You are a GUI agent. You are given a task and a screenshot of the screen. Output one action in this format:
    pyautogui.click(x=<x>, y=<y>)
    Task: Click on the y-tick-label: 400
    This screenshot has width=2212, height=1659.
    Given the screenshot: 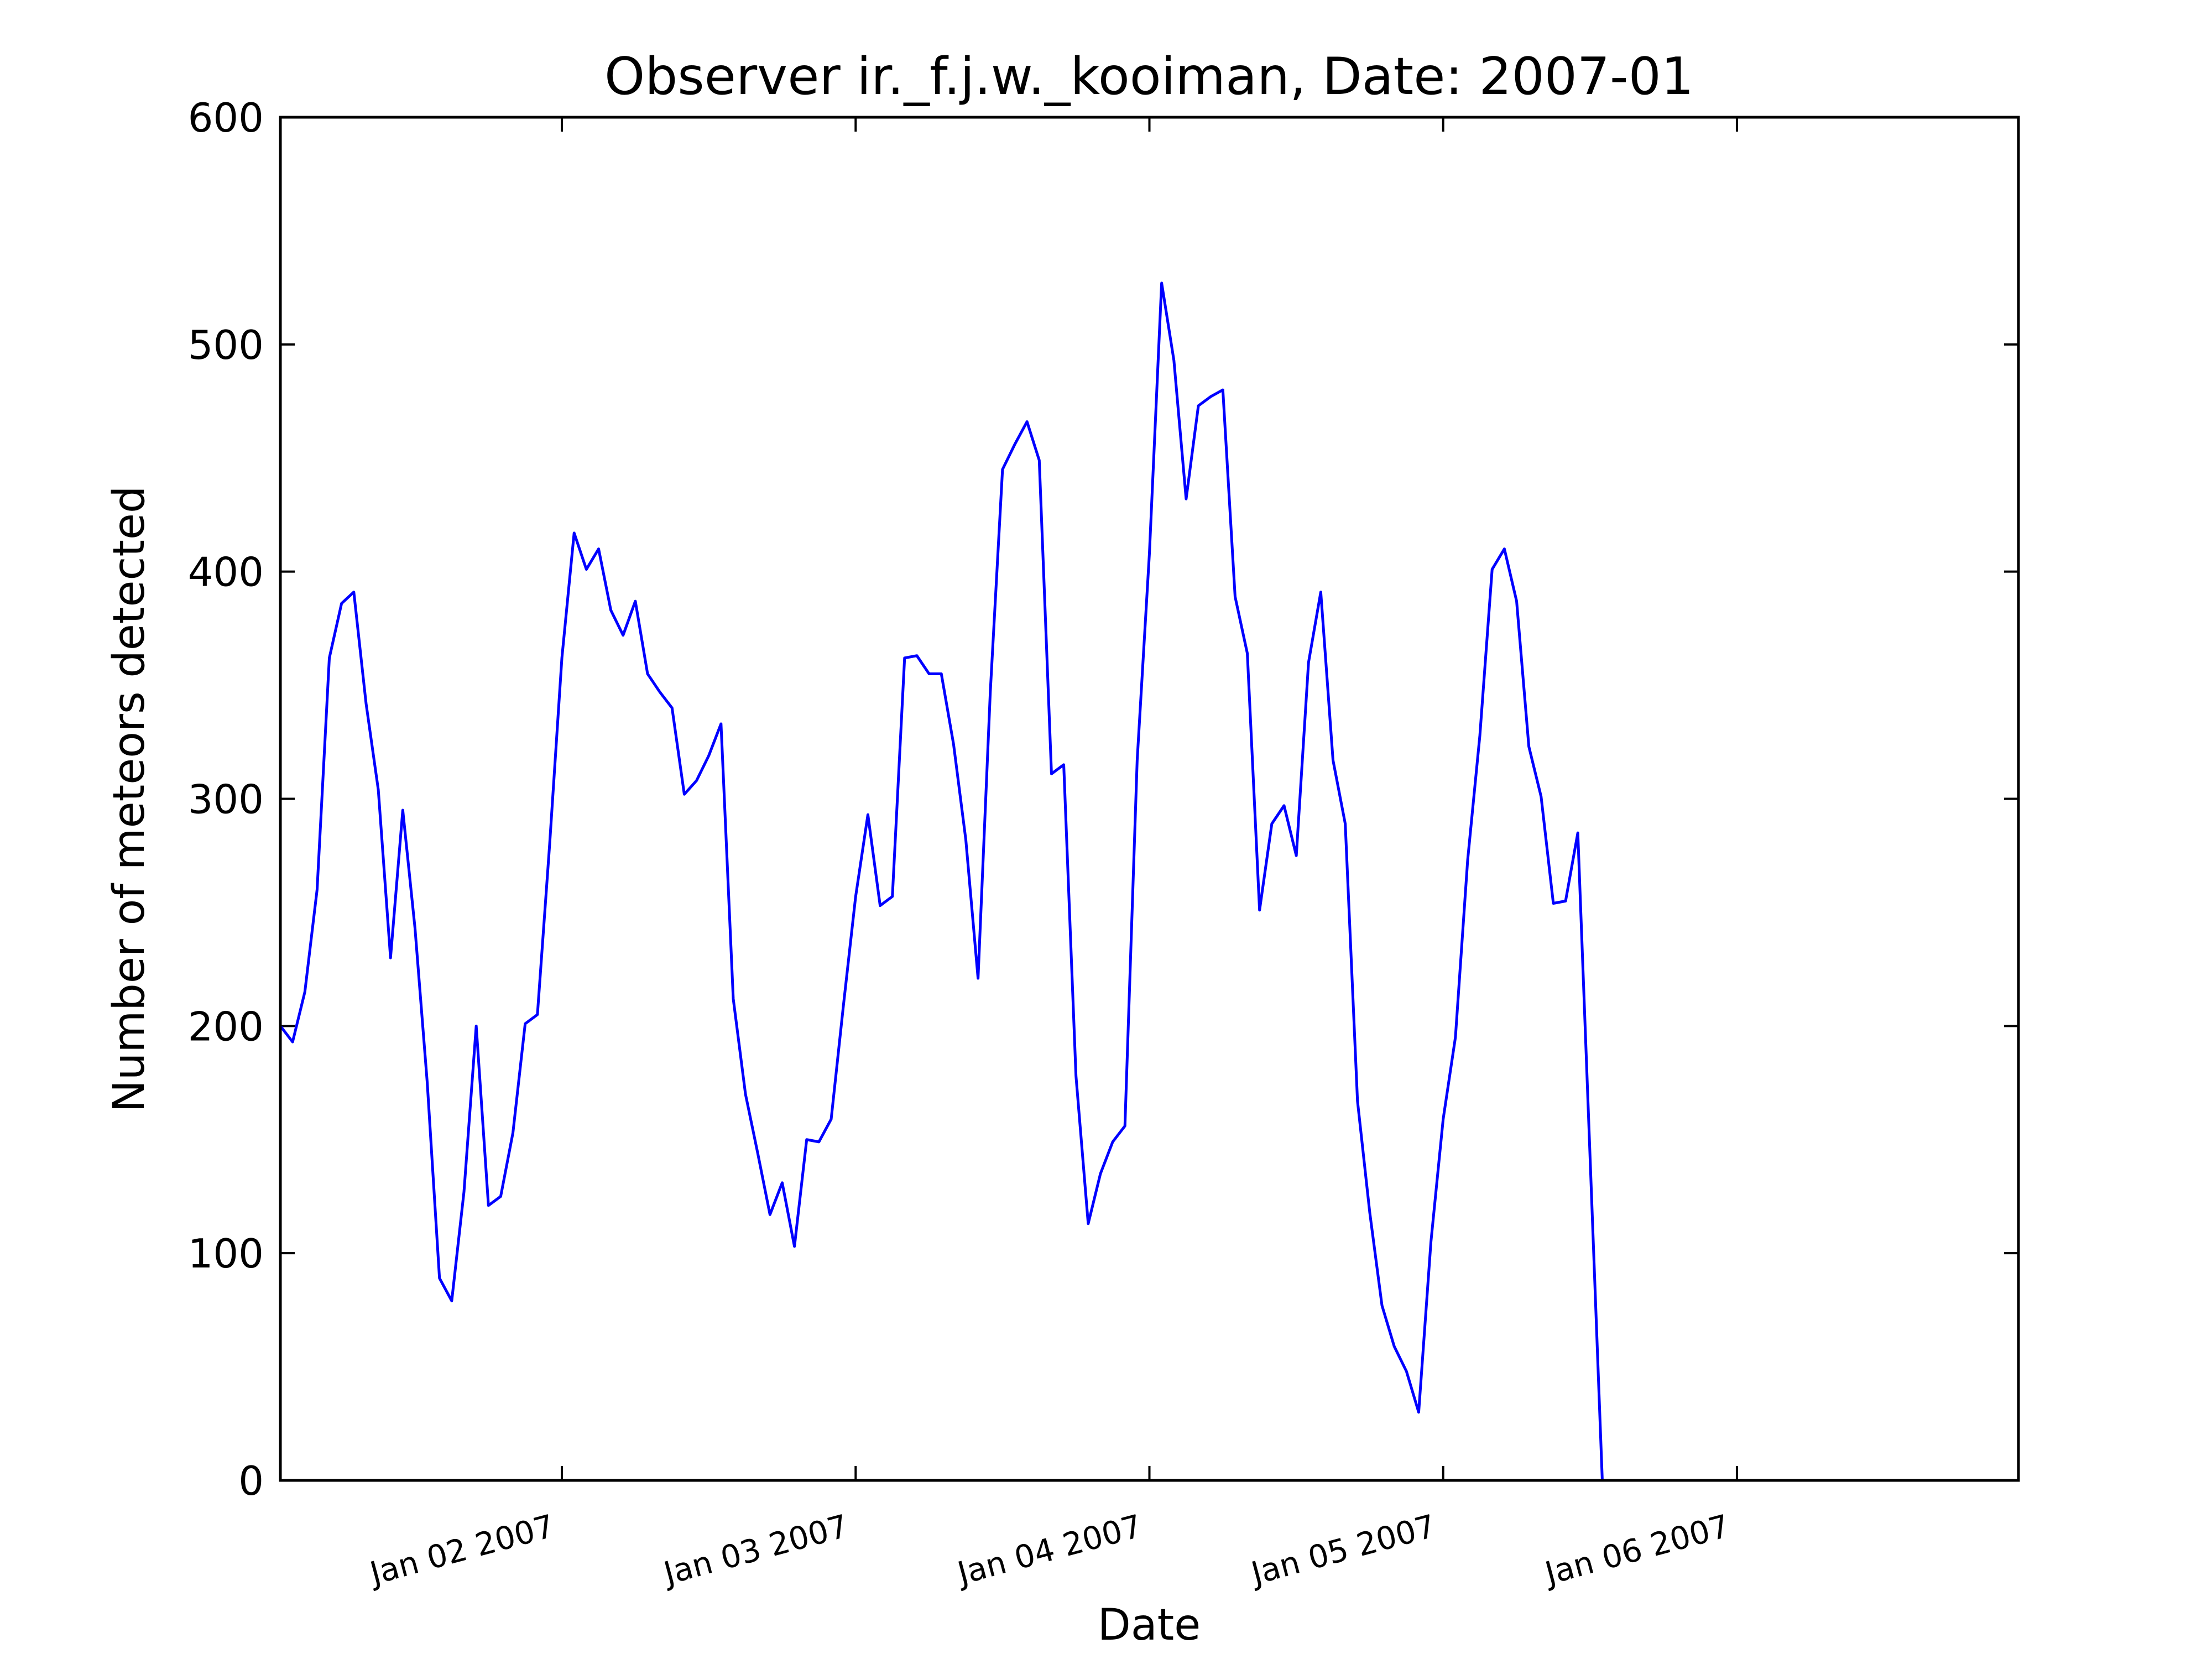 What is the action you would take?
    pyautogui.click(x=226, y=572)
    